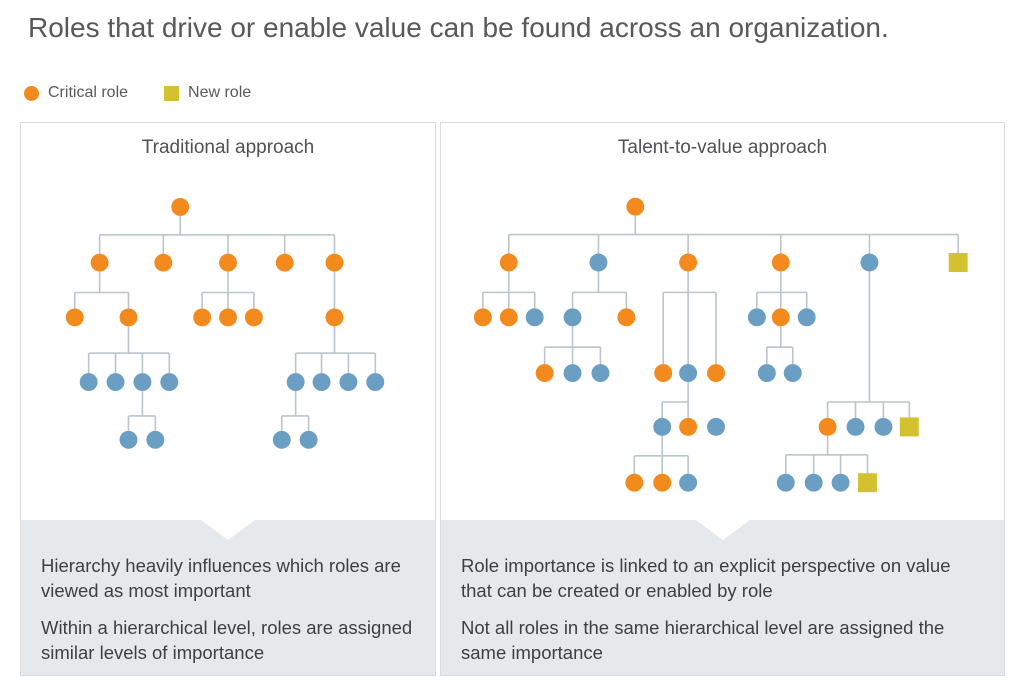 The height and width of the screenshot is (698, 1024). I want to click on panel-heading: Traditional approach, so click(228, 147).